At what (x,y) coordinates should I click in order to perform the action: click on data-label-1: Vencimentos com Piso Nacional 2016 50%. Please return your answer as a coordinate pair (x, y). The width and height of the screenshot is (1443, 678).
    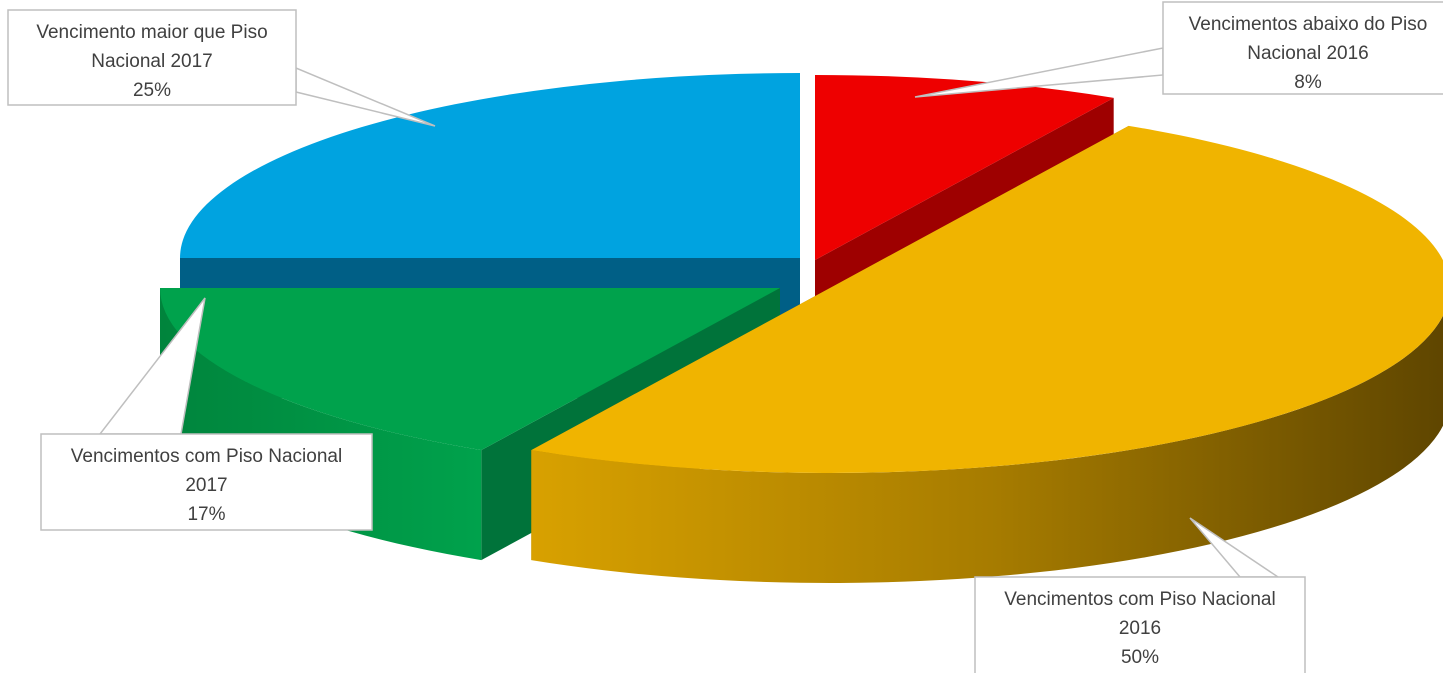
    Looking at the image, I should click on (1140, 597).